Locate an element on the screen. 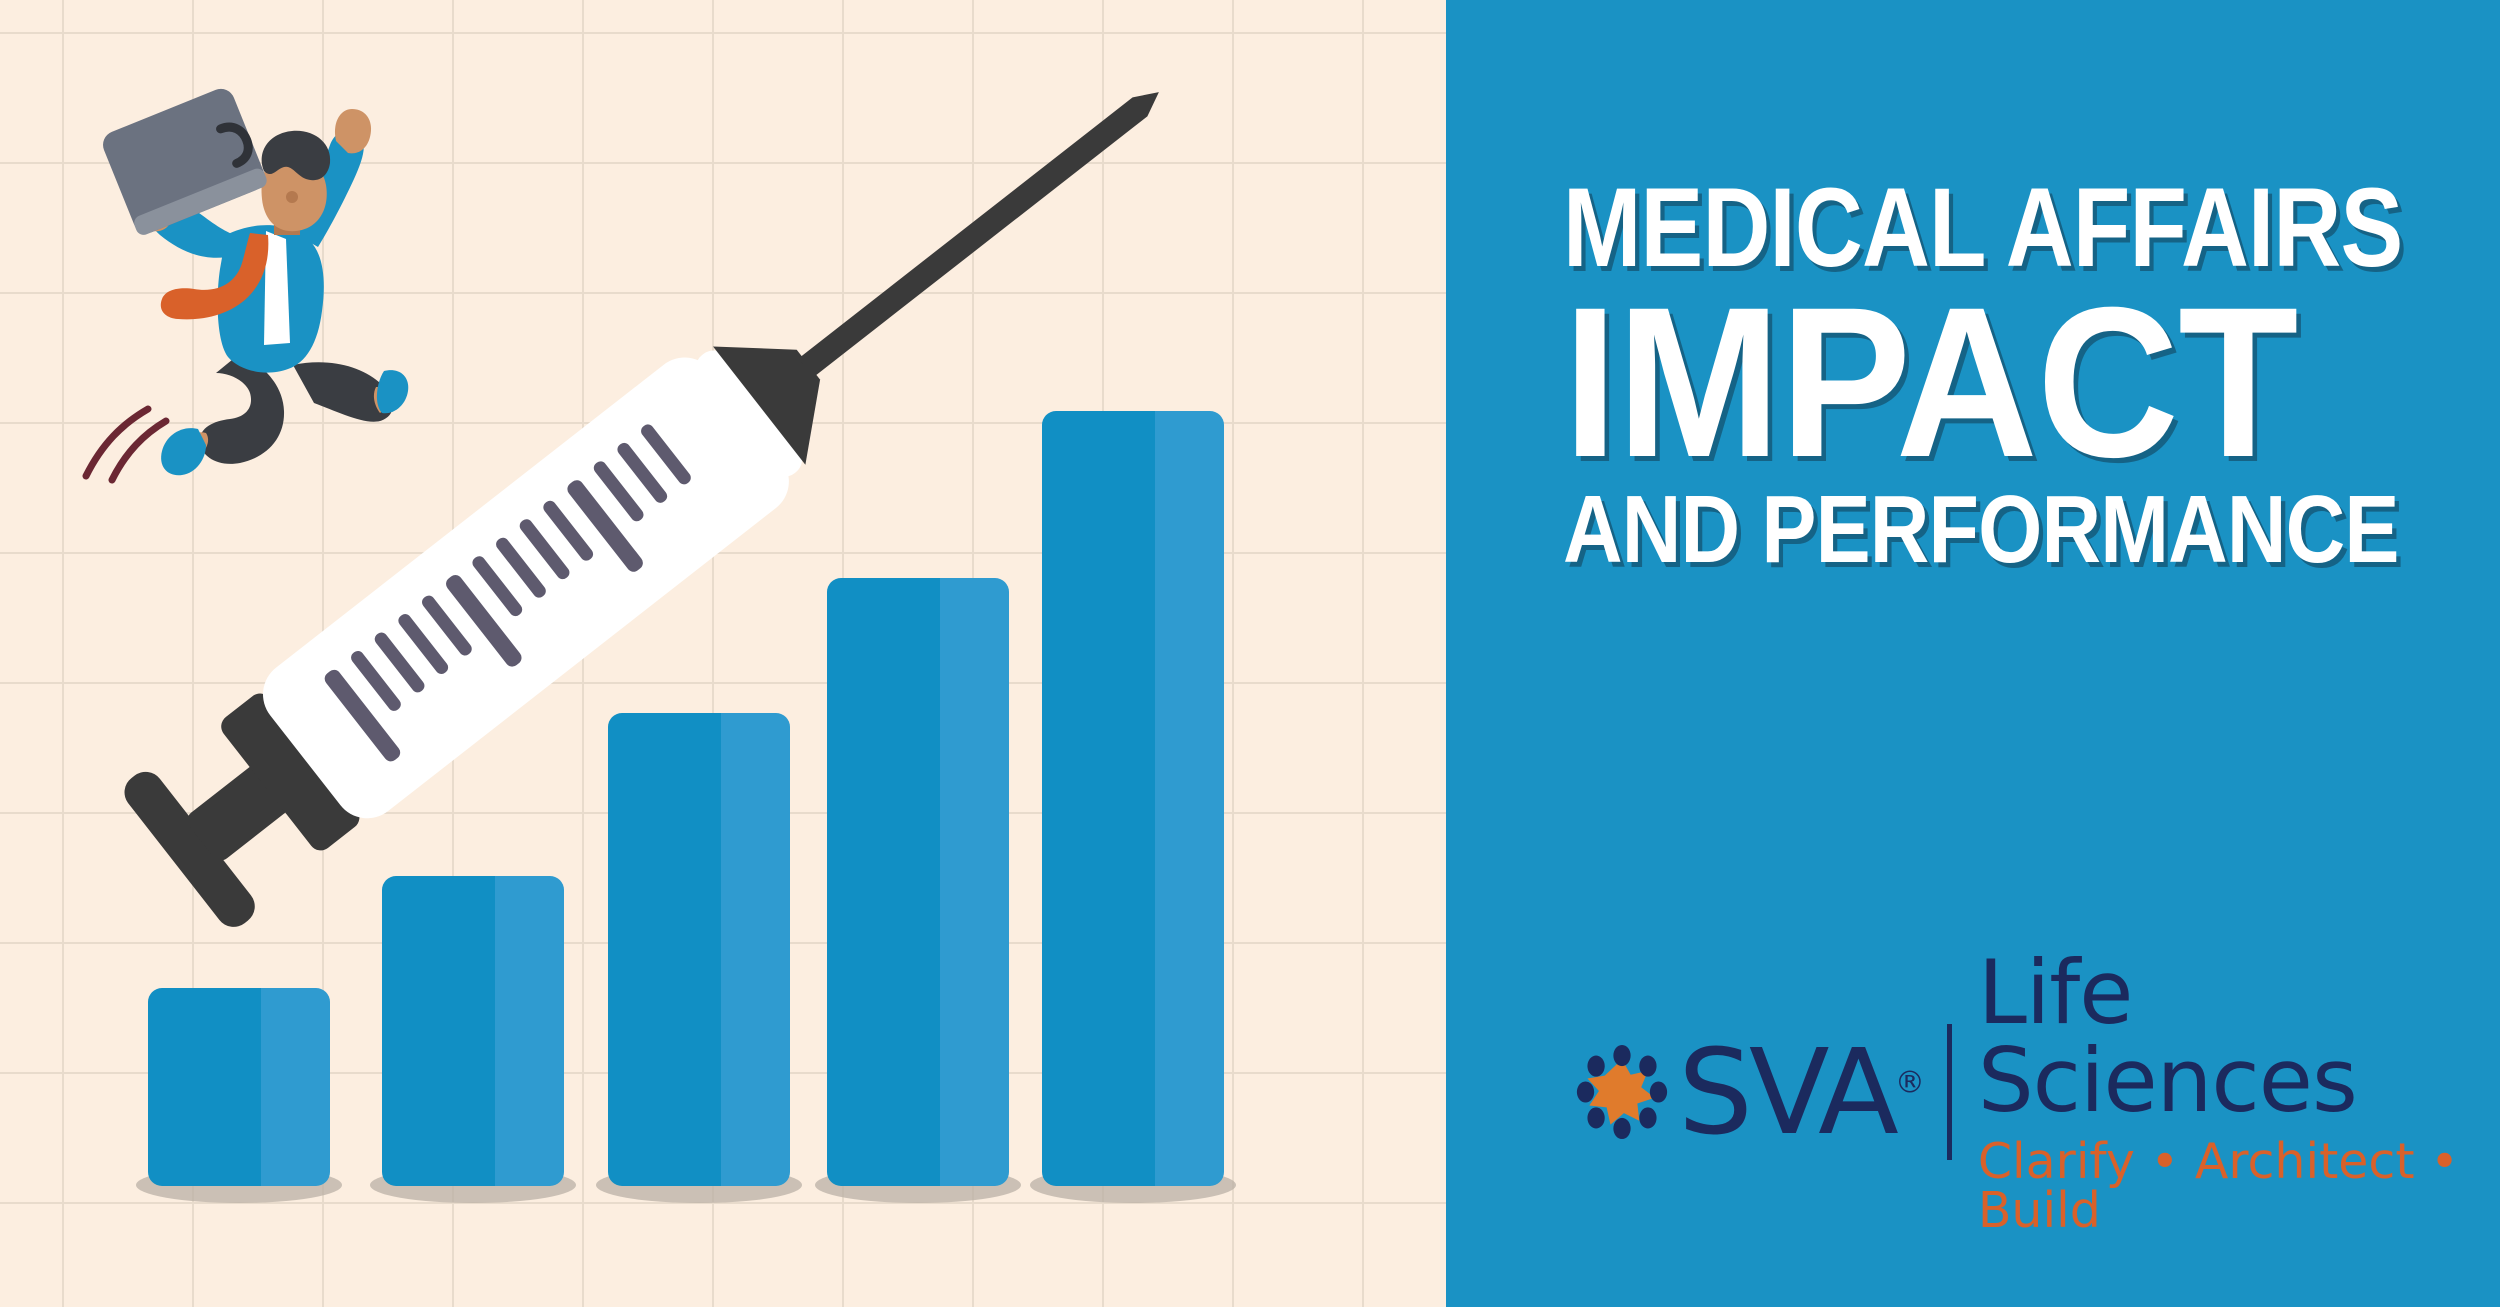 Image resolution: width=2500 pixels, height=1307 pixels. logo-division-name: Life Sciences is located at coordinates (2167, 1036).